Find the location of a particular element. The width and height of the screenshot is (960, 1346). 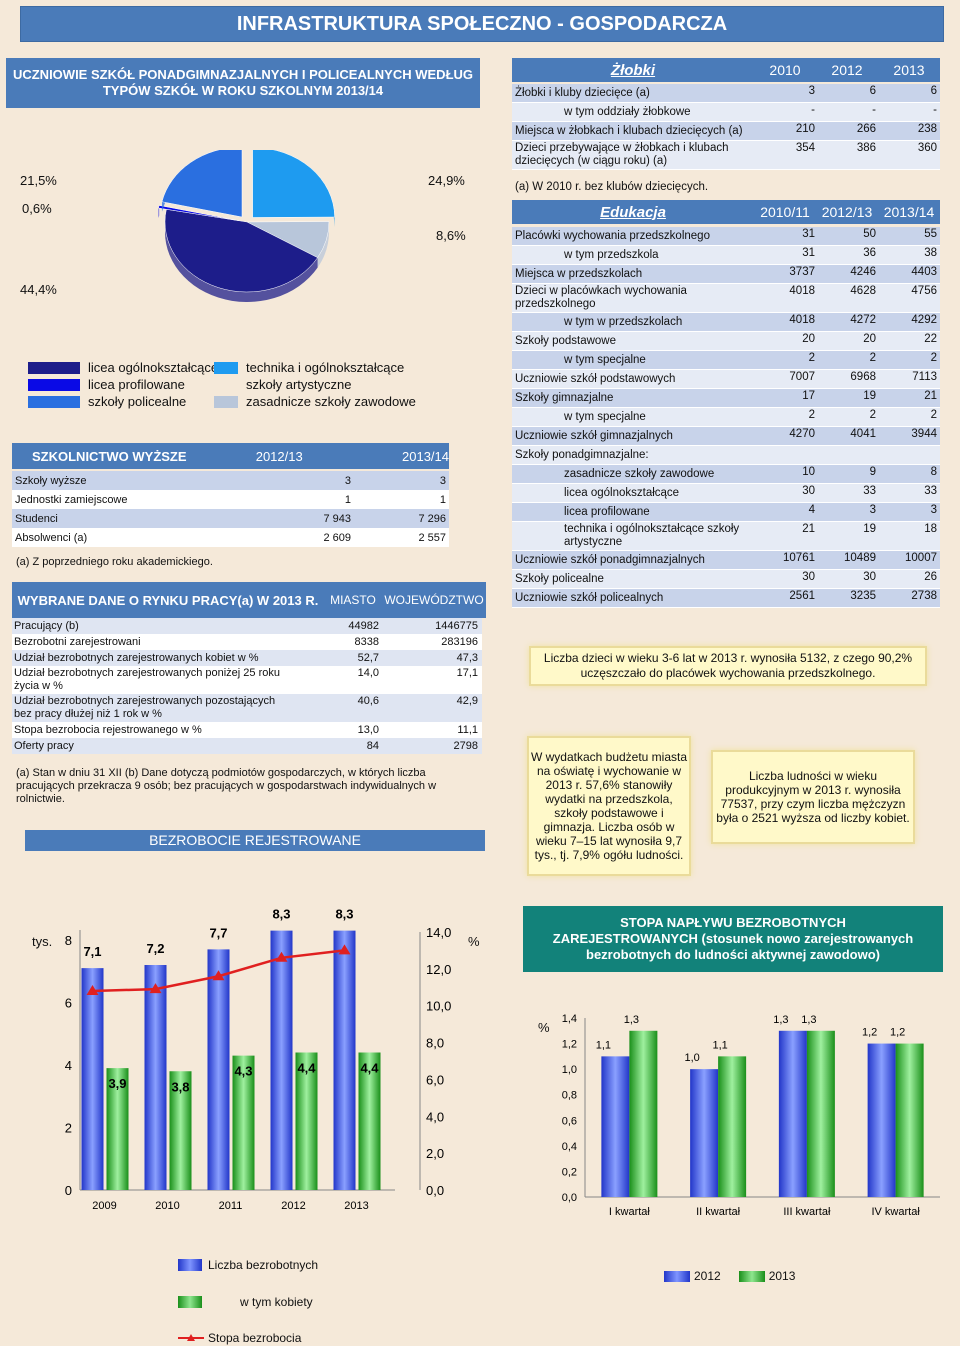

row-value: 19 is located at coordinates (848, 398).